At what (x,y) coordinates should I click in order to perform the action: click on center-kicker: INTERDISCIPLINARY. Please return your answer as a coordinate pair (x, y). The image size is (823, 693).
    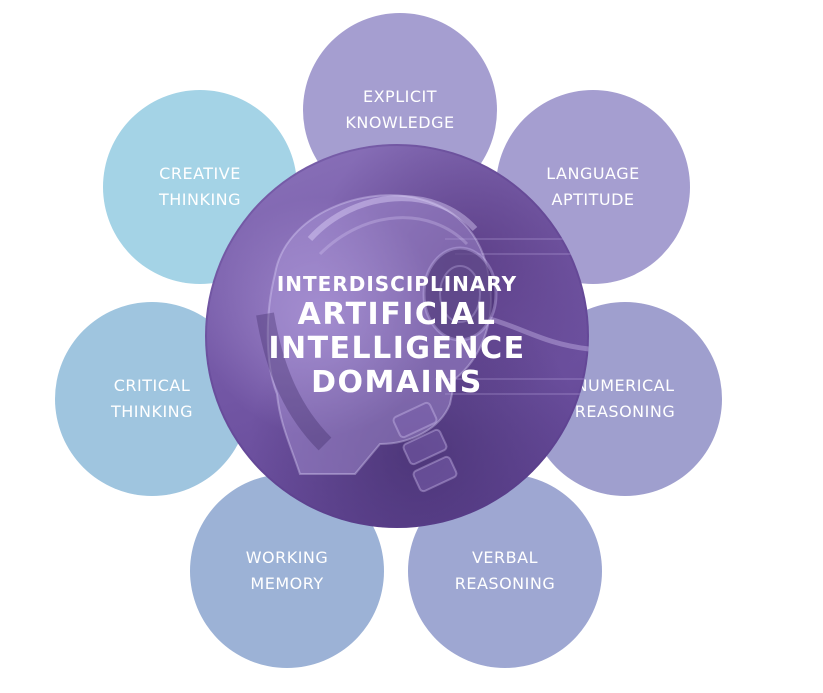
    Looking at the image, I should click on (397, 284).